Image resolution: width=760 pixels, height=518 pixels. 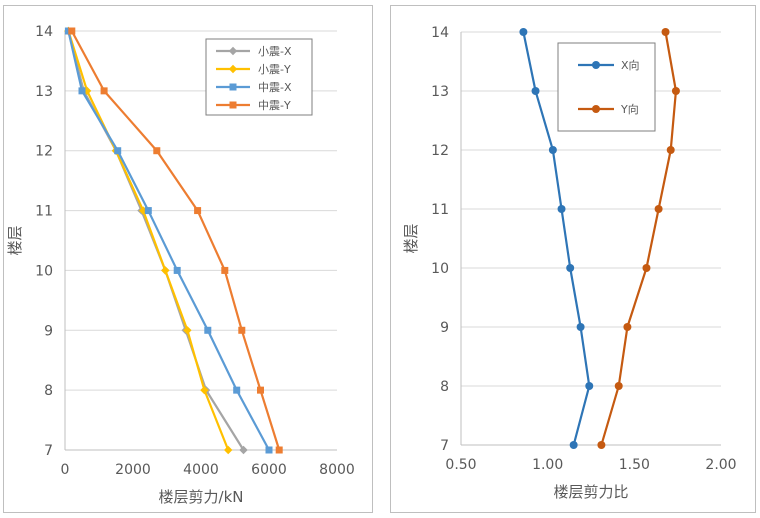 What do you see at coordinates (634, 465) in the screenshot?
I see `chart1-x-tick-label: 1.50` at bounding box center [634, 465].